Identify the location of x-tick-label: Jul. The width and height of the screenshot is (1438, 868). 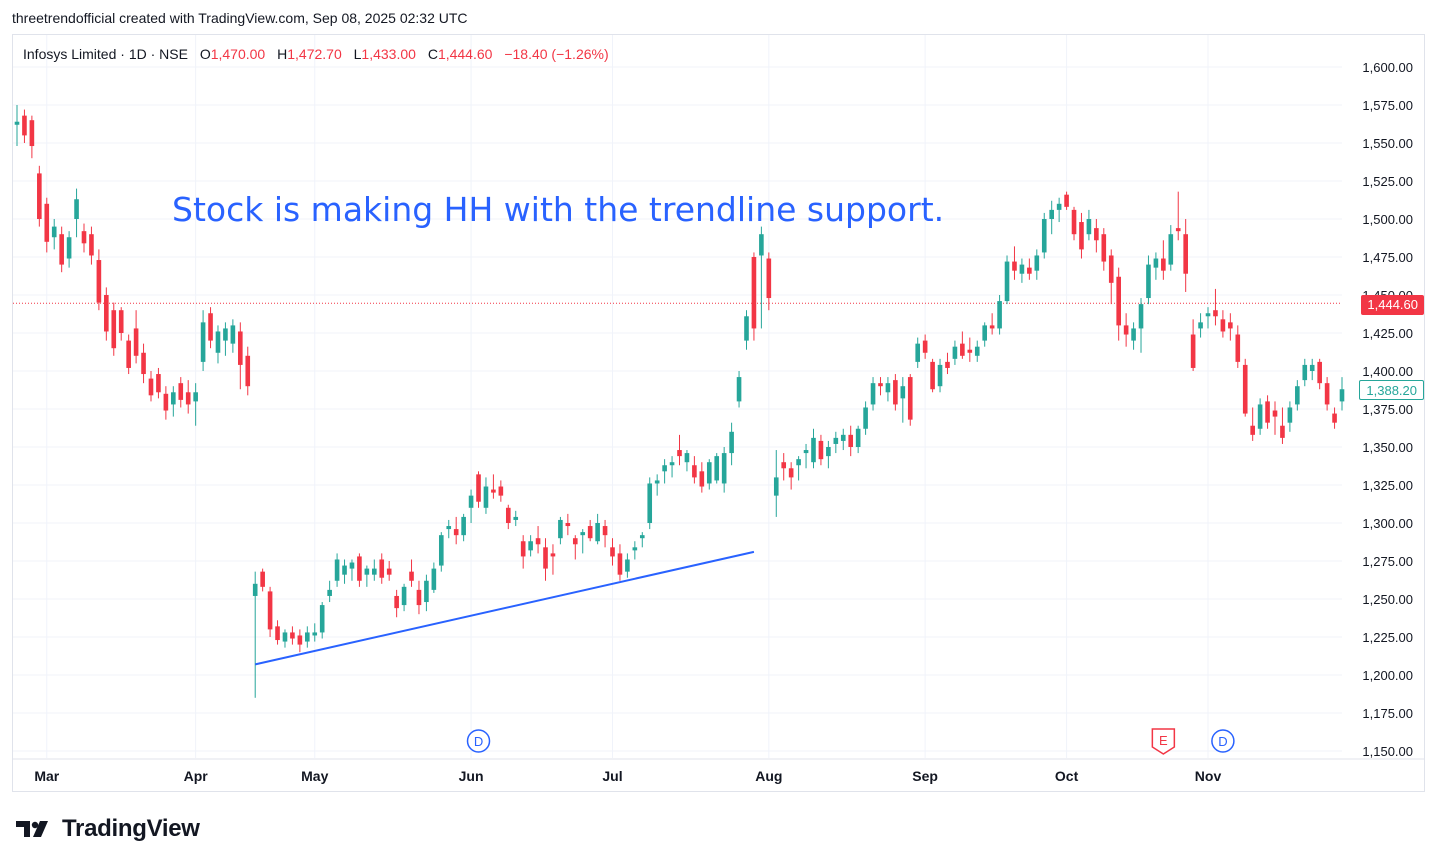
(612, 776).